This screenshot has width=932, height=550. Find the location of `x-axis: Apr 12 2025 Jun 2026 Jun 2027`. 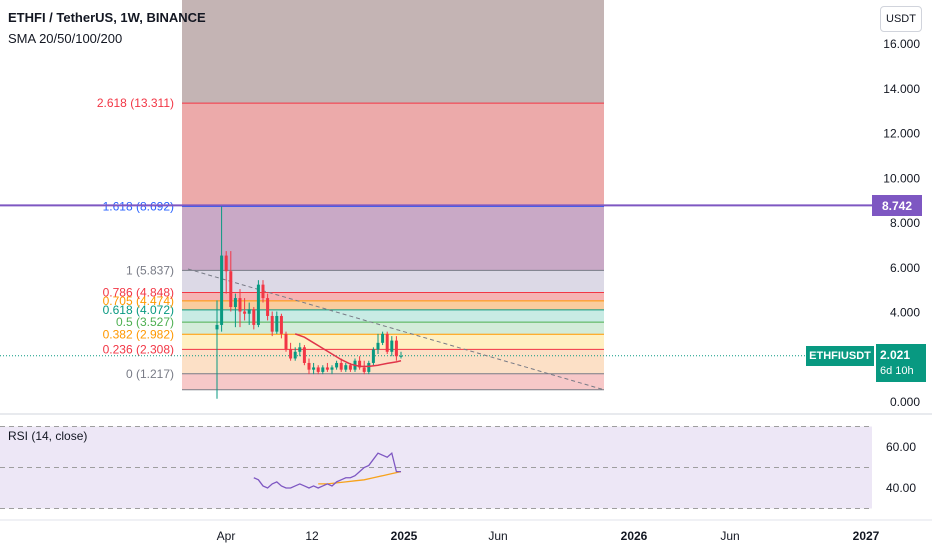

x-axis: Apr 12 2025 Jun 2026 Jun 2027 is located at coordinates (466, 531).